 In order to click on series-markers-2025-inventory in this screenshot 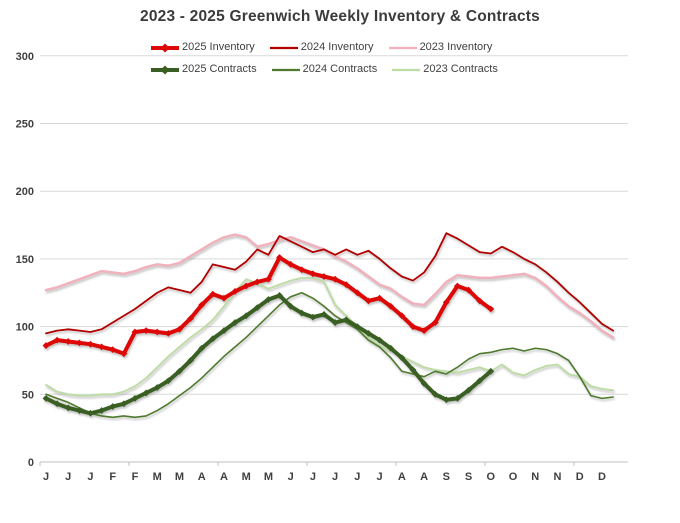, I will do `click(268, 306)`.